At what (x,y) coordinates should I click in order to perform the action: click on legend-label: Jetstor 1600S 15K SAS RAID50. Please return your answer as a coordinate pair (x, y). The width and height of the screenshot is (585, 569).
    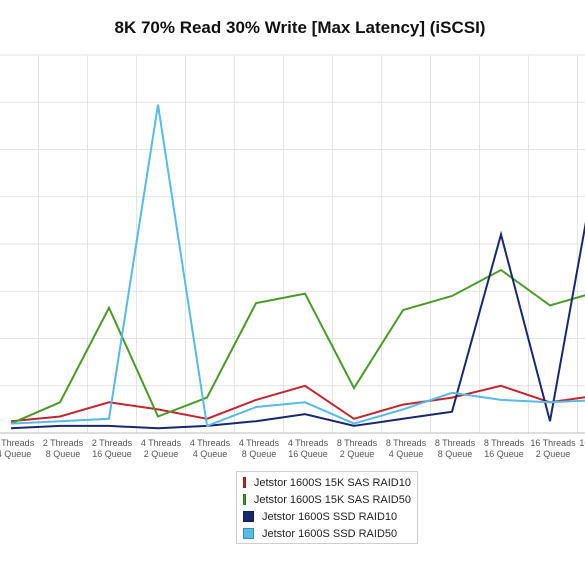
    Looking at the image, I should click on (332, 499).